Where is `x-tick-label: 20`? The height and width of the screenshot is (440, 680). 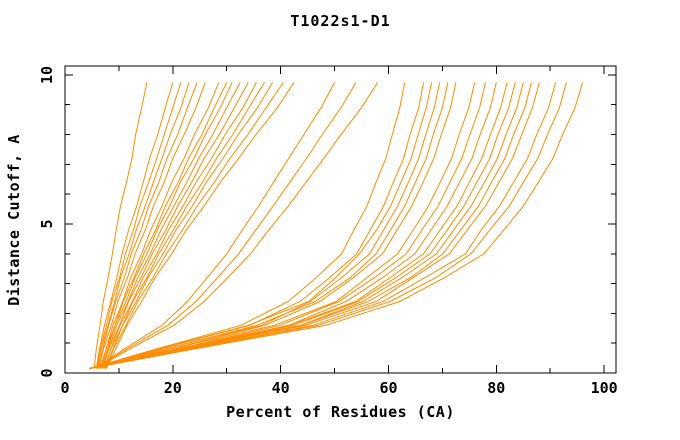 x-tick-label: 20 is located at coordinates (172, 388).